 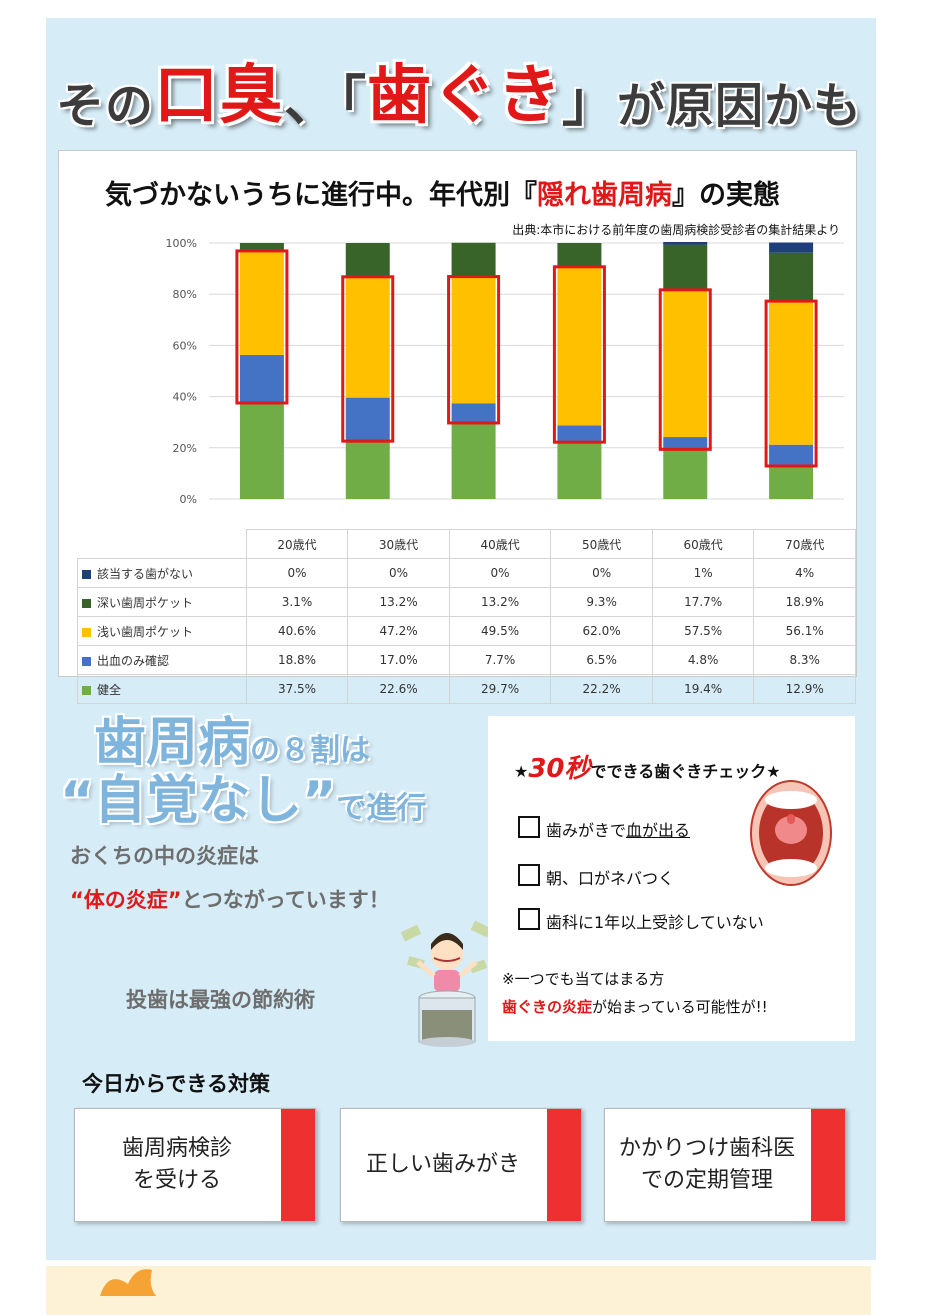 I want to click on data-label: 56.1%, so click(x=804, y=631).